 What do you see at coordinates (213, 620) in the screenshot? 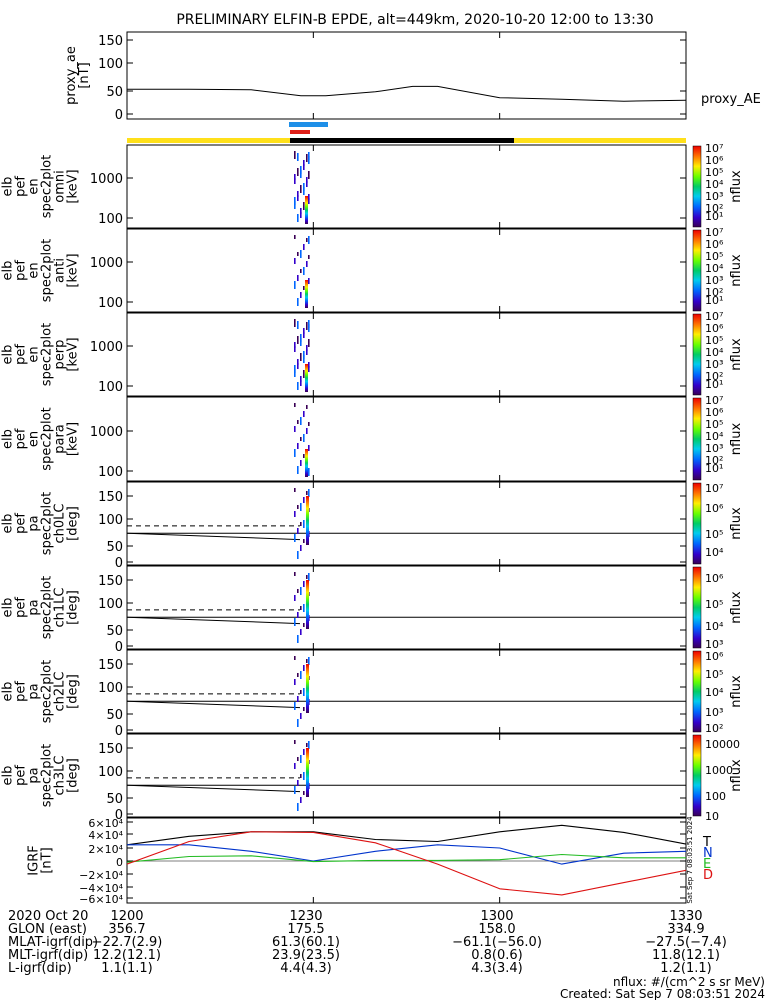
I see `loss-cone-line` at bounding box center [213, 620].